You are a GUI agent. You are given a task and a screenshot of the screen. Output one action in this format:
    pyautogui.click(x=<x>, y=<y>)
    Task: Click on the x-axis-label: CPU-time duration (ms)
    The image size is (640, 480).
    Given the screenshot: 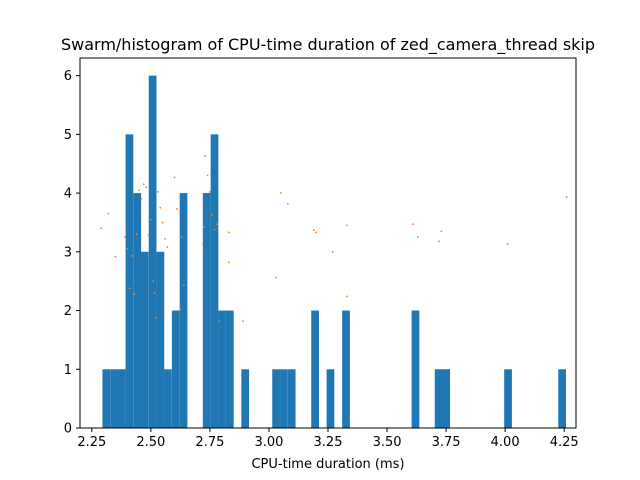 What is the action you would take?
    pyautogui.click(x=327, y=464)
    